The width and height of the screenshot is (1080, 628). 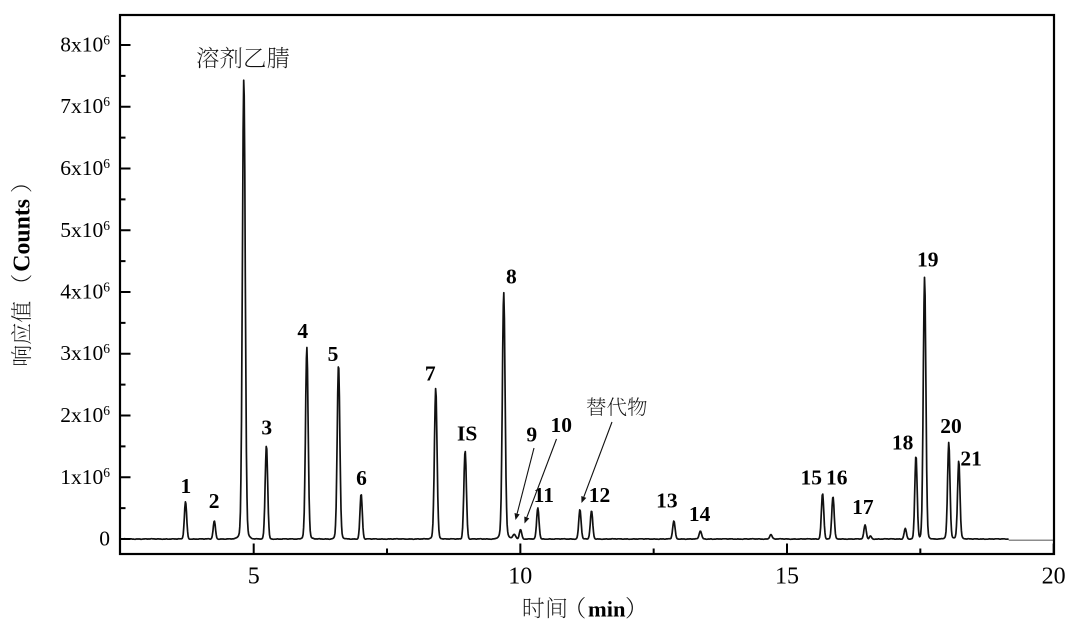 What do you see at coordinates (600, 495) in the screenshot?
I see `svg-text: 12` at bounding box center [600, 495].